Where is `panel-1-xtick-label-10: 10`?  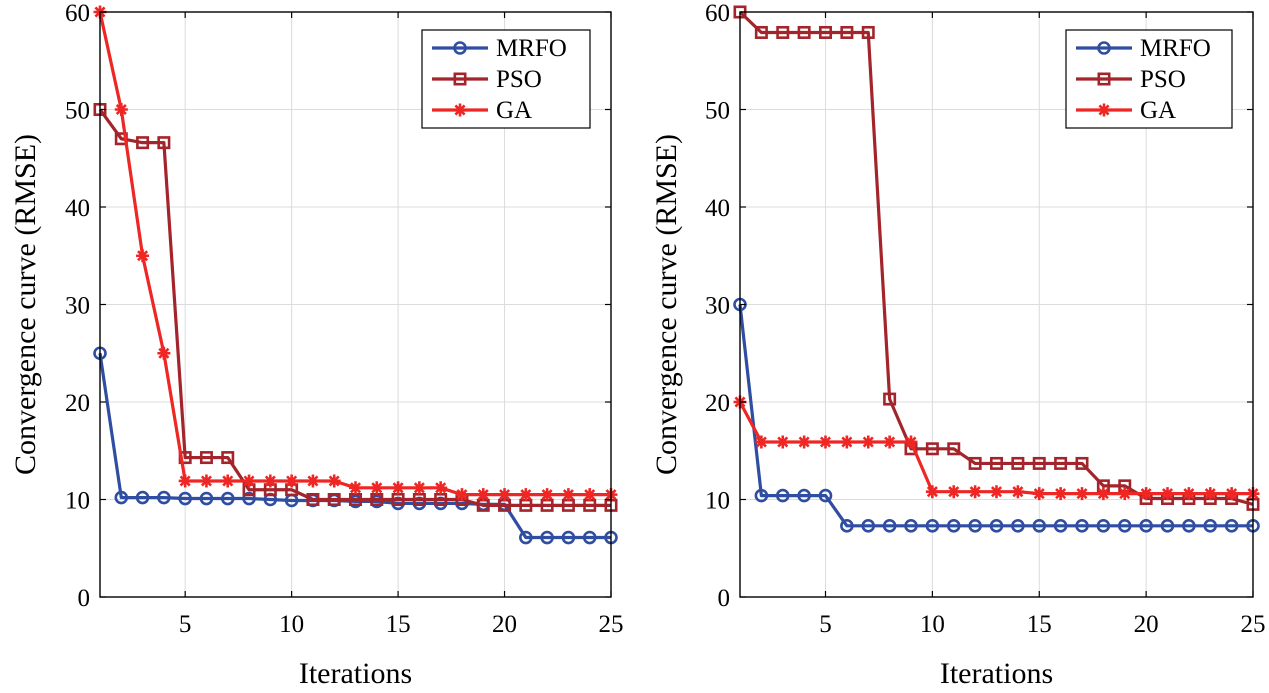 panel-1-xtick-label-10: 10 is located at coordinates (291, 624).